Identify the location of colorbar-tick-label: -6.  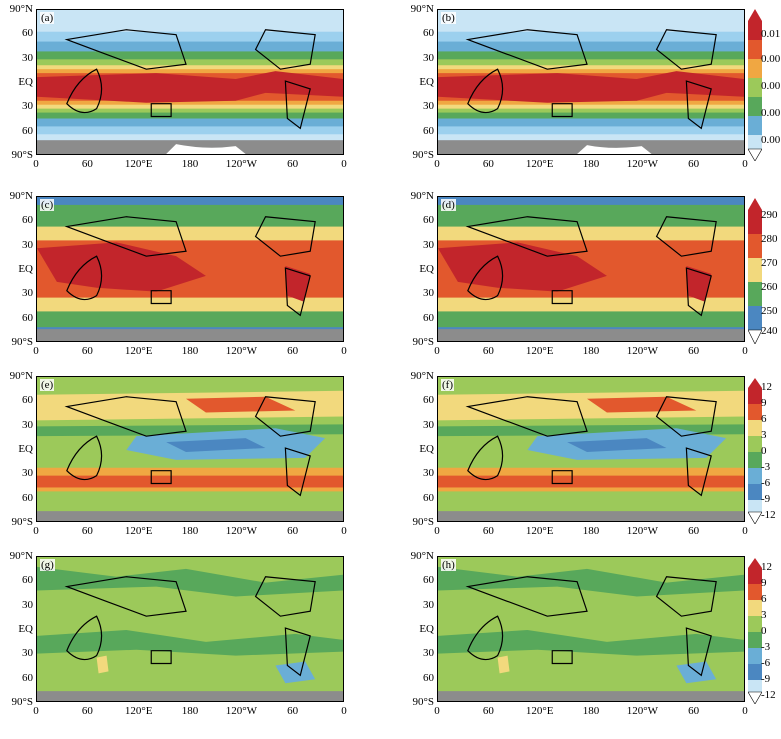
(766, 483).